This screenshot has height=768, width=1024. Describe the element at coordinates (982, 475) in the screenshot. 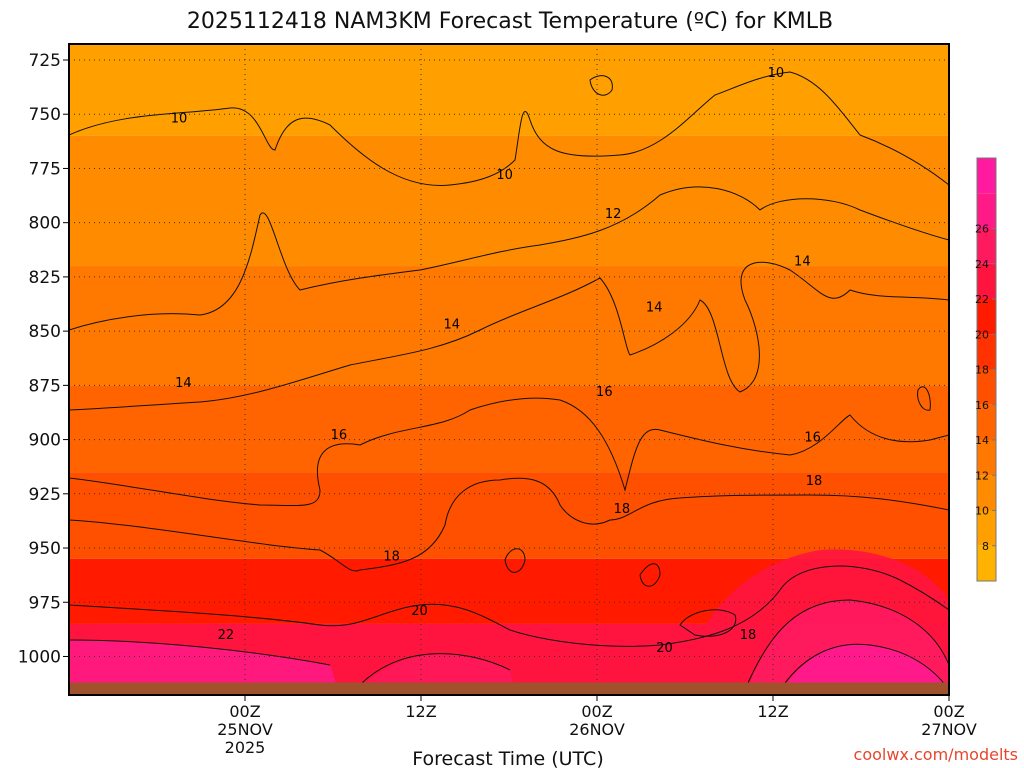

I see `colorbar-tick-label: 12` at that location.